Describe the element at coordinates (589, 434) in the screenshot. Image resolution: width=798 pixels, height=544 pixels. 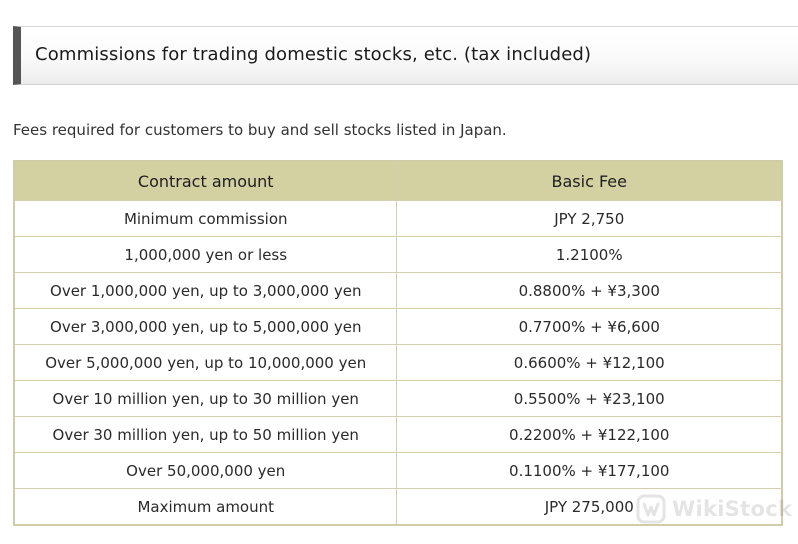
I see `basic-fee-cell: 0.2200% + ¥122,100` at that location.